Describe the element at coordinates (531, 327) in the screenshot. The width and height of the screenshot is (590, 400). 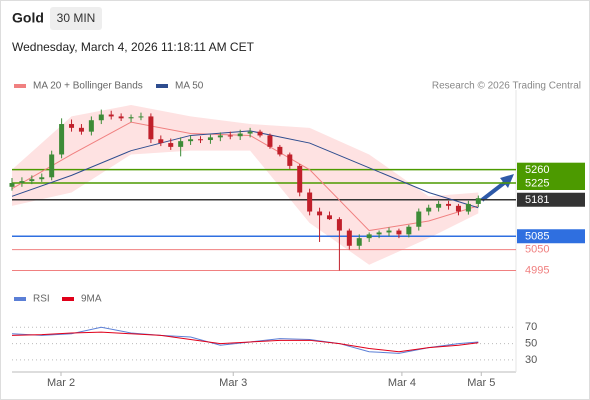
I see `rsi-tick-label: 70` at that location.